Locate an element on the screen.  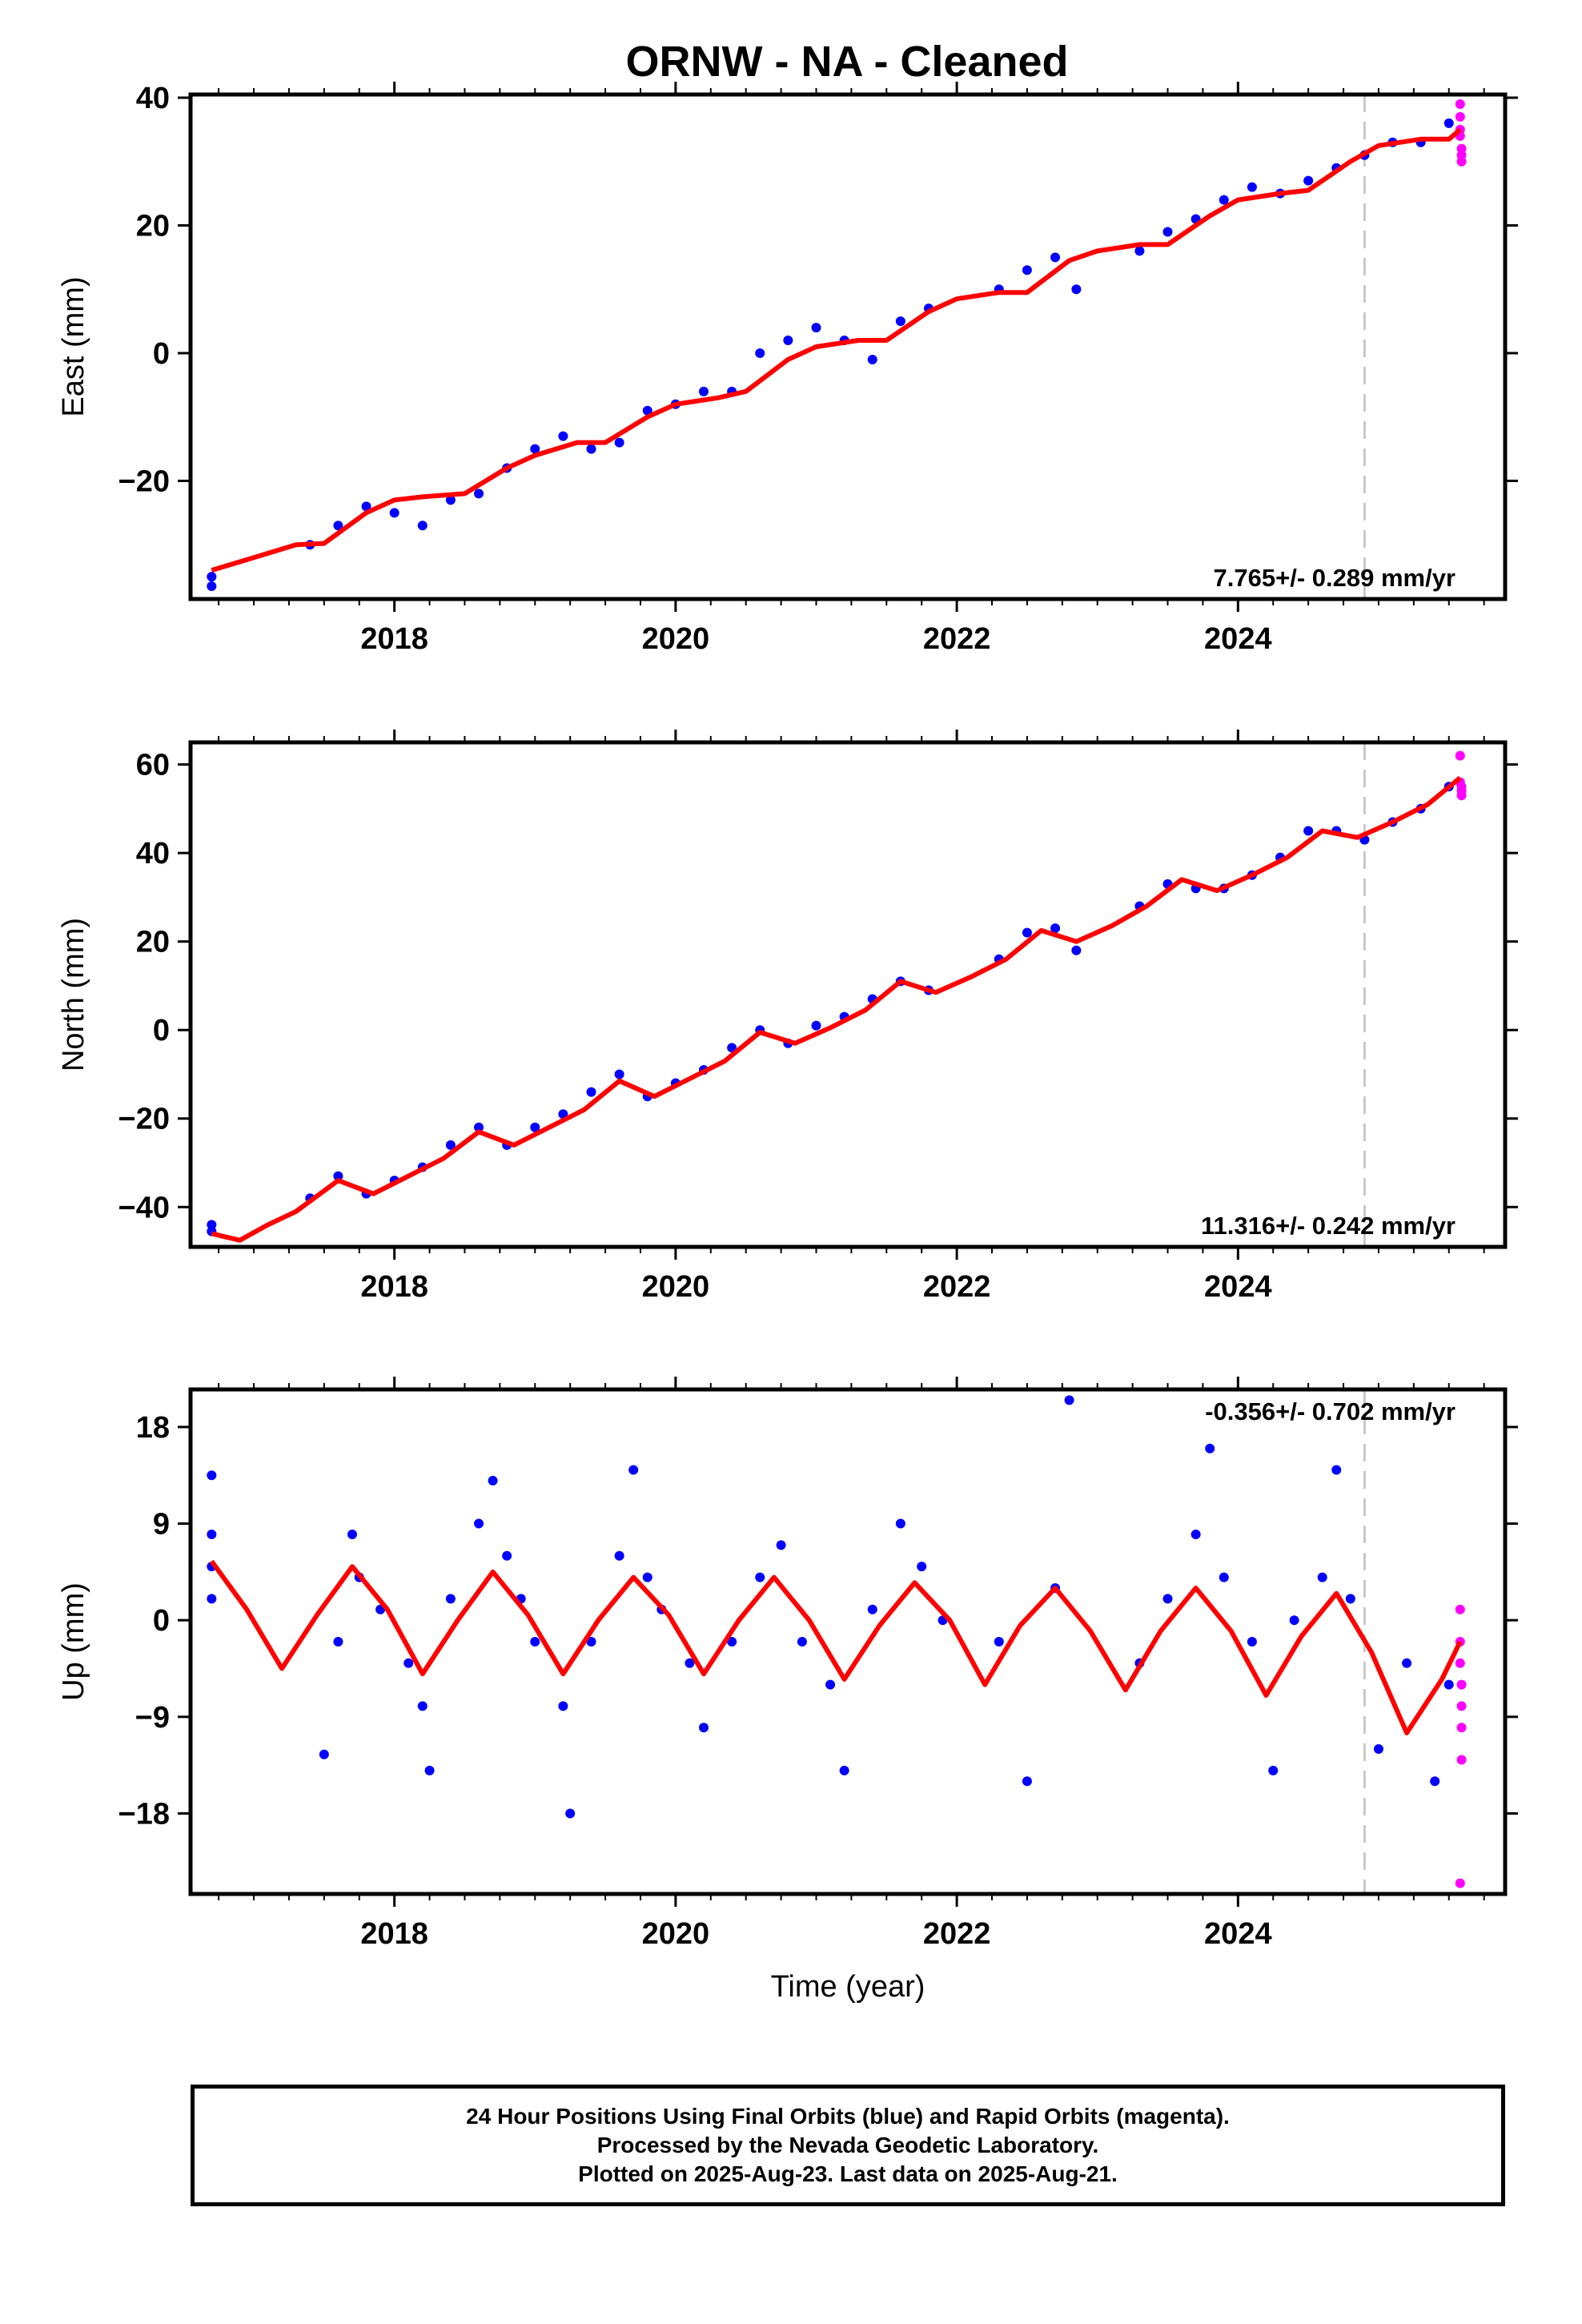
north-ytick-label: 0 is located at coordinates (161, 1030).